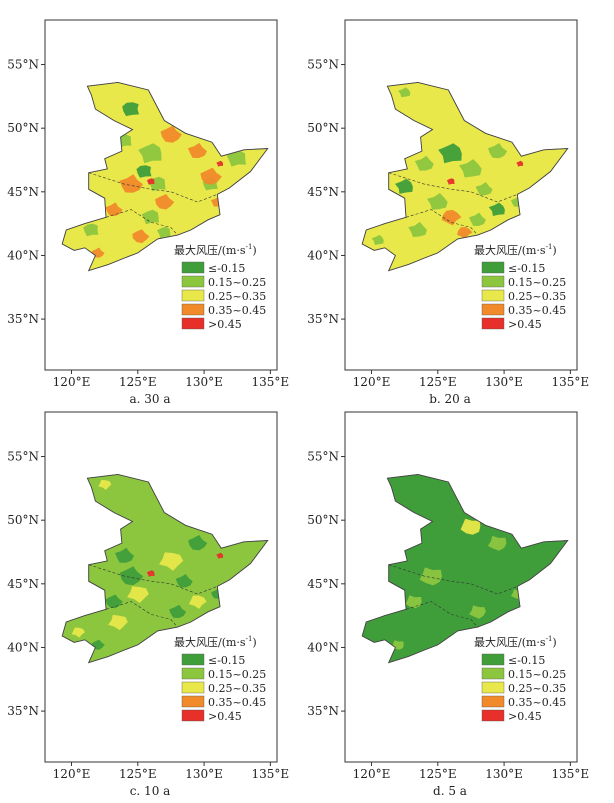  Describe the element at coordinates (450, 399) in the screenshot. I see `panel-caption-b: b. 20 a` at that location.